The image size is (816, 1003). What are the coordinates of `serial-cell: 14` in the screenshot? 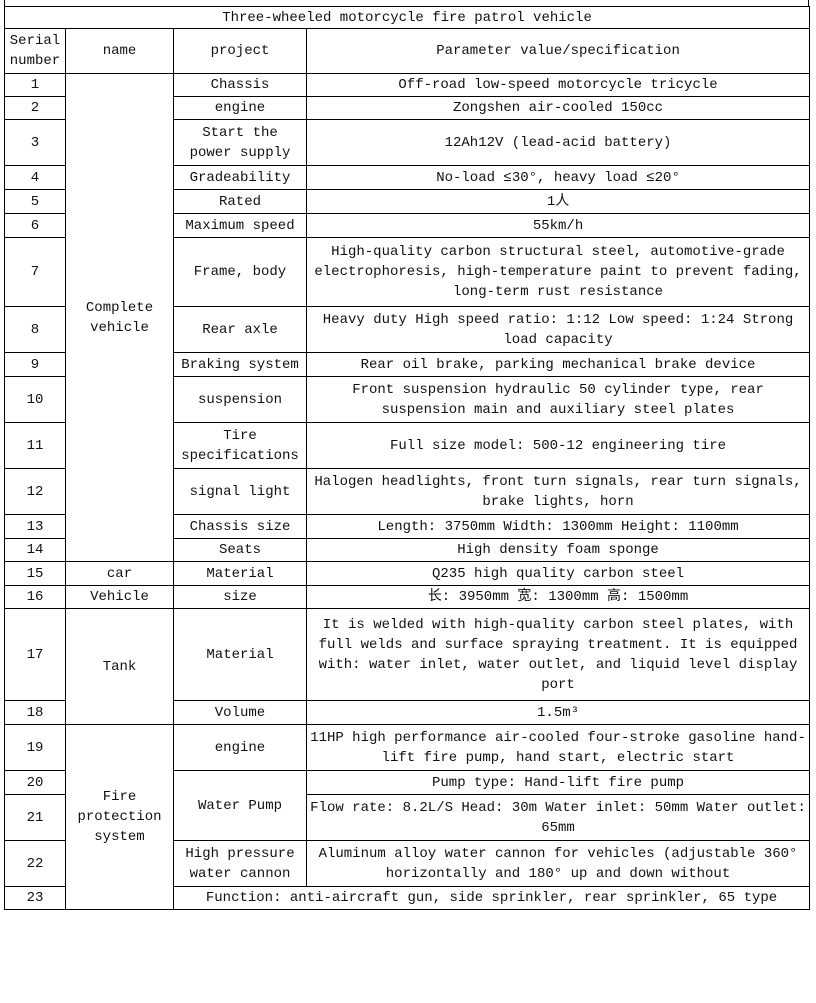 It's located at (35, 550).